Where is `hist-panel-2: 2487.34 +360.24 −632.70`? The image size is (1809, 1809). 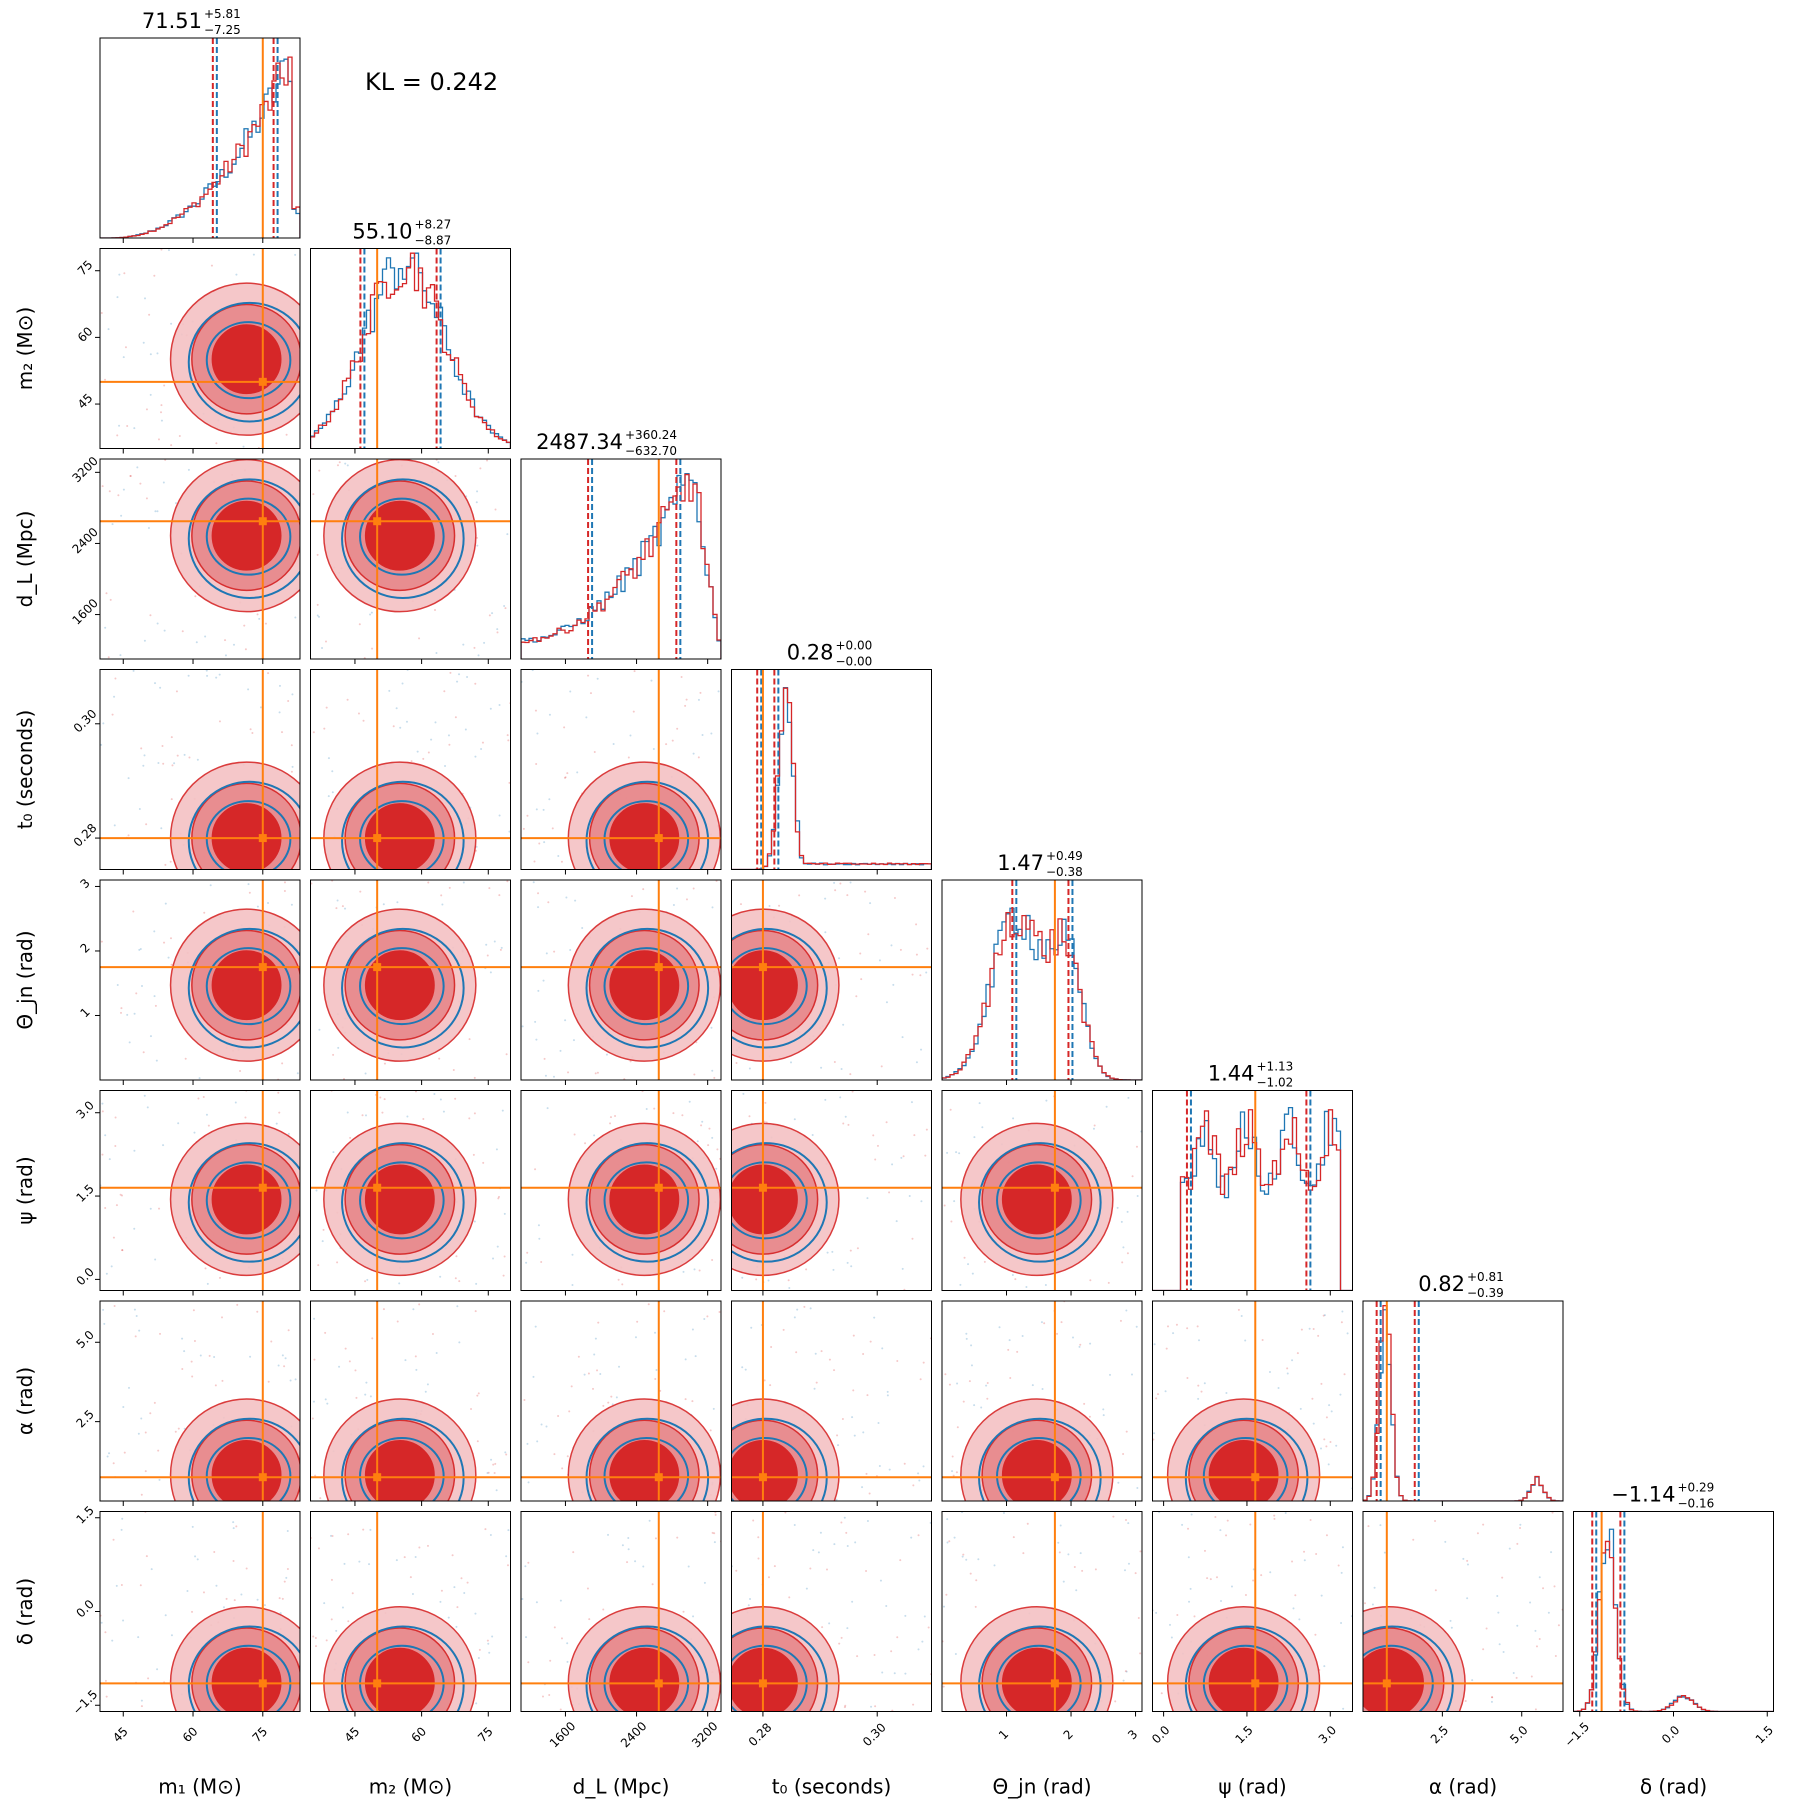
hist-panel-2: 2487.34 +360.24 −632.70 is located at coordinates (621, 544).